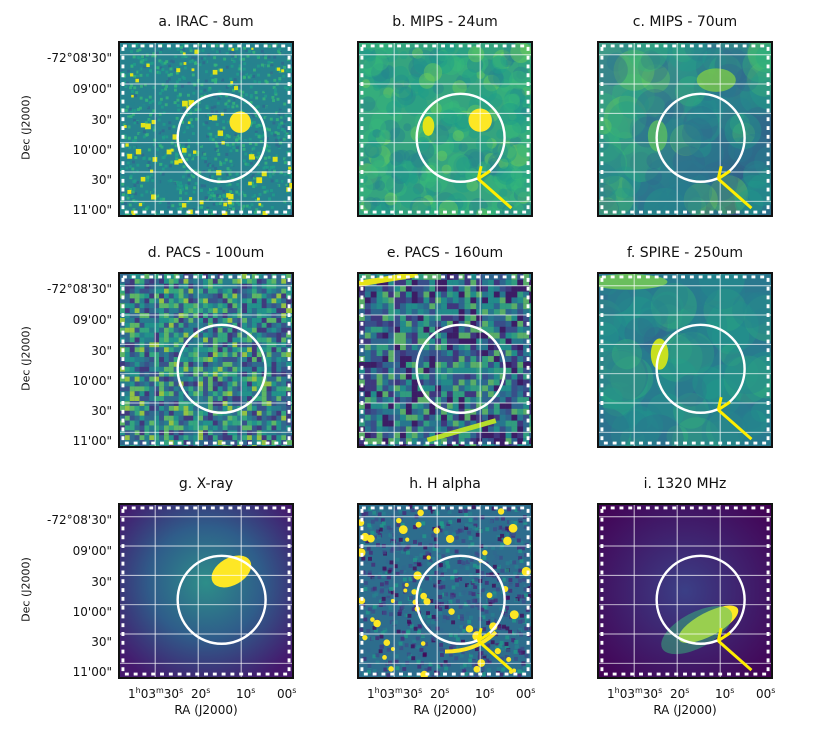  What do you see at coordinates (206, 22) in the screenshot?
I see `panel-title: a. IRAC - 8um` at bounding box center [206, 22].